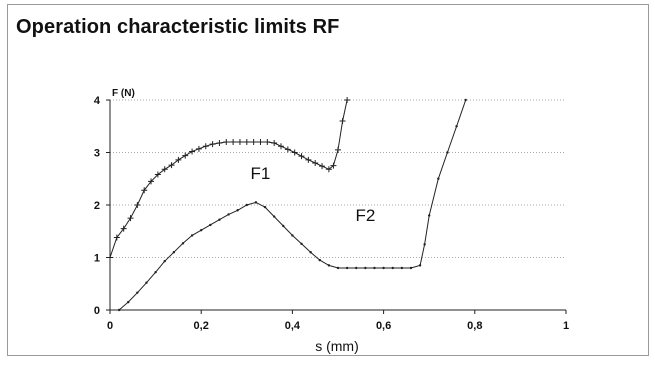 The image size is (655, 365). What do you see at coordinates (383, 326) in the screenshot?
I see `x-tick-label-3: 0,6` at bounding box center [383, 326].